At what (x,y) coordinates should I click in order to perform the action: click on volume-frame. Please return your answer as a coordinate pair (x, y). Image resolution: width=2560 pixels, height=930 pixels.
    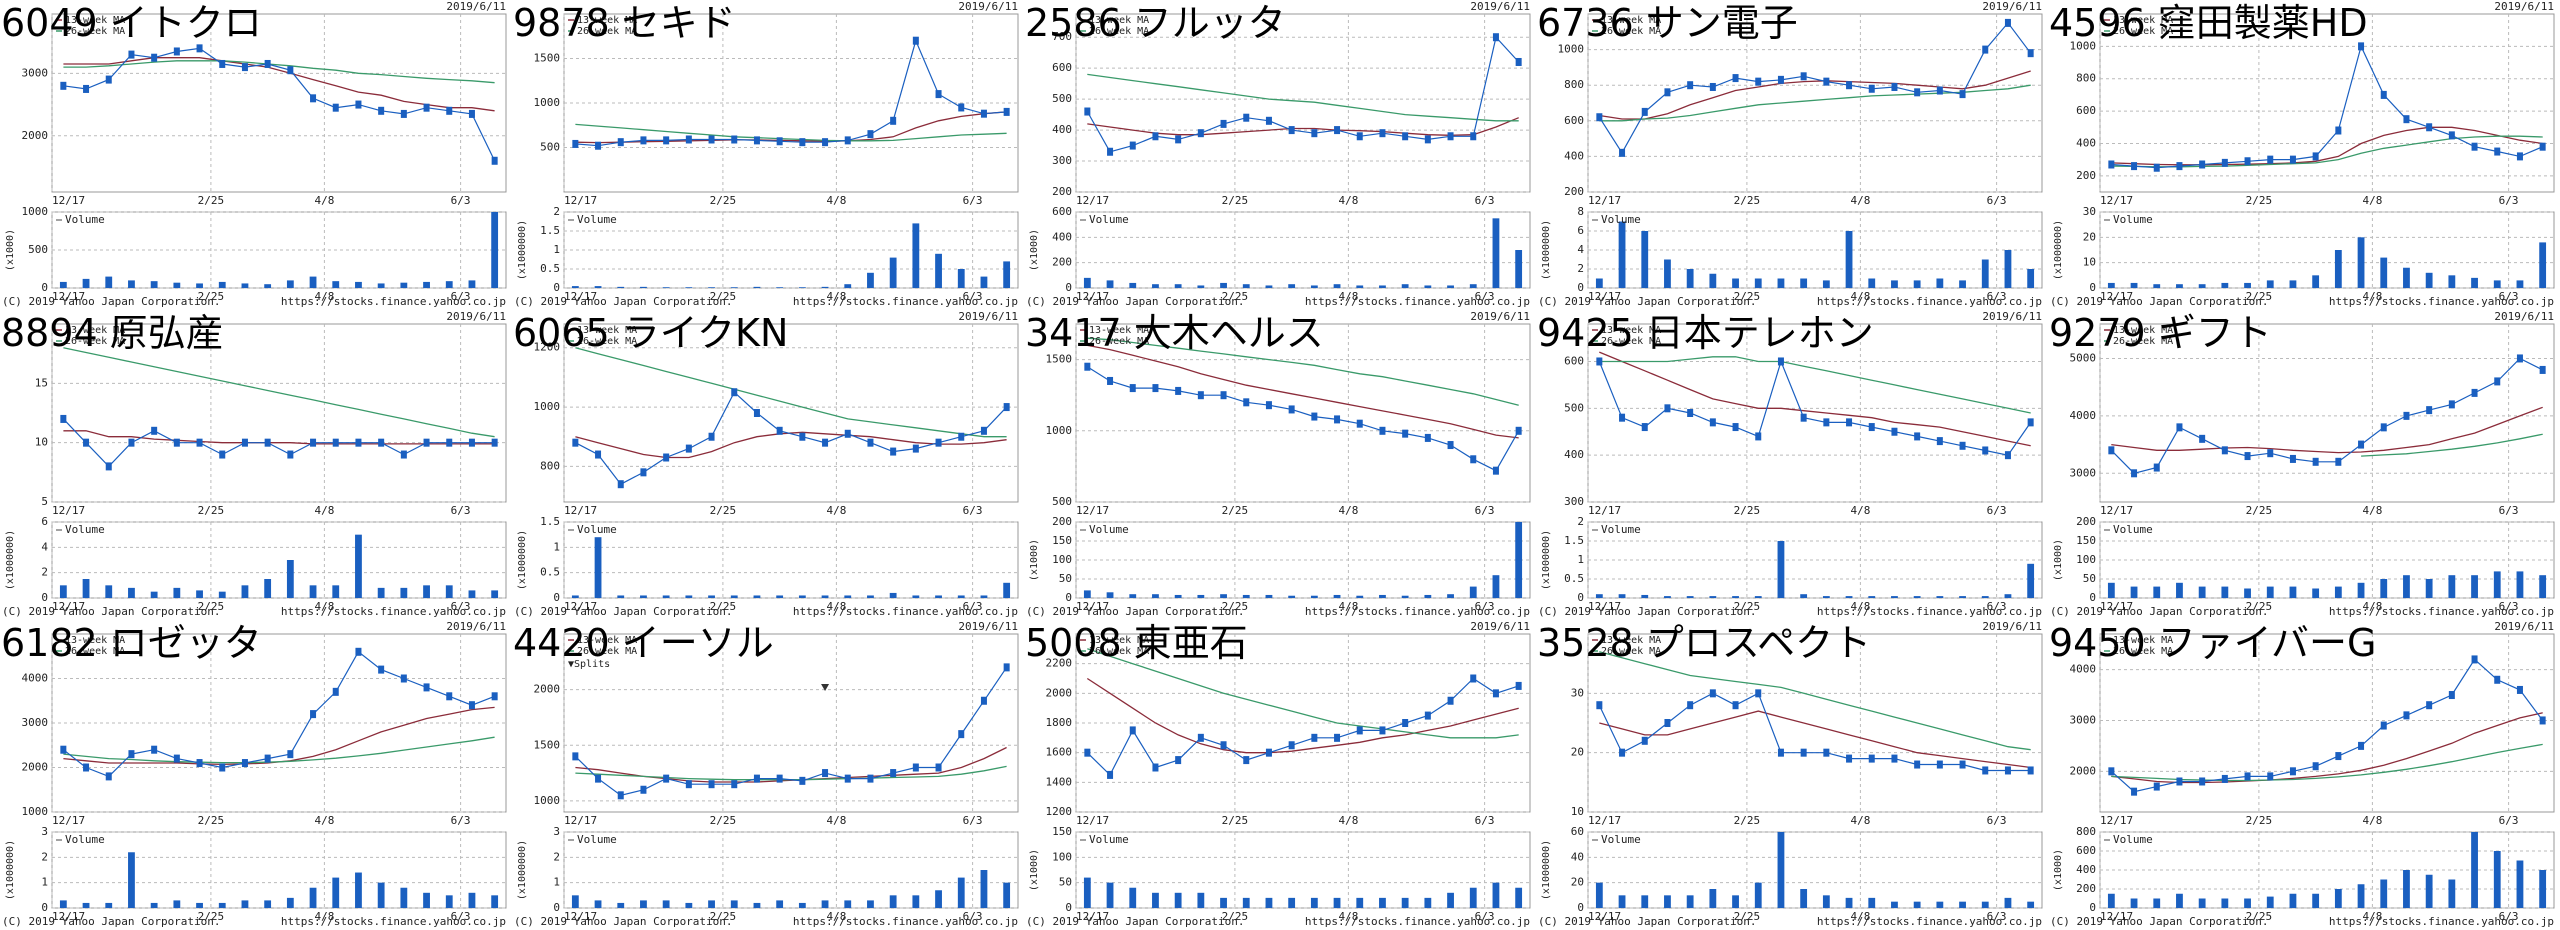
    Looking at the image, I should click on (791, 870).